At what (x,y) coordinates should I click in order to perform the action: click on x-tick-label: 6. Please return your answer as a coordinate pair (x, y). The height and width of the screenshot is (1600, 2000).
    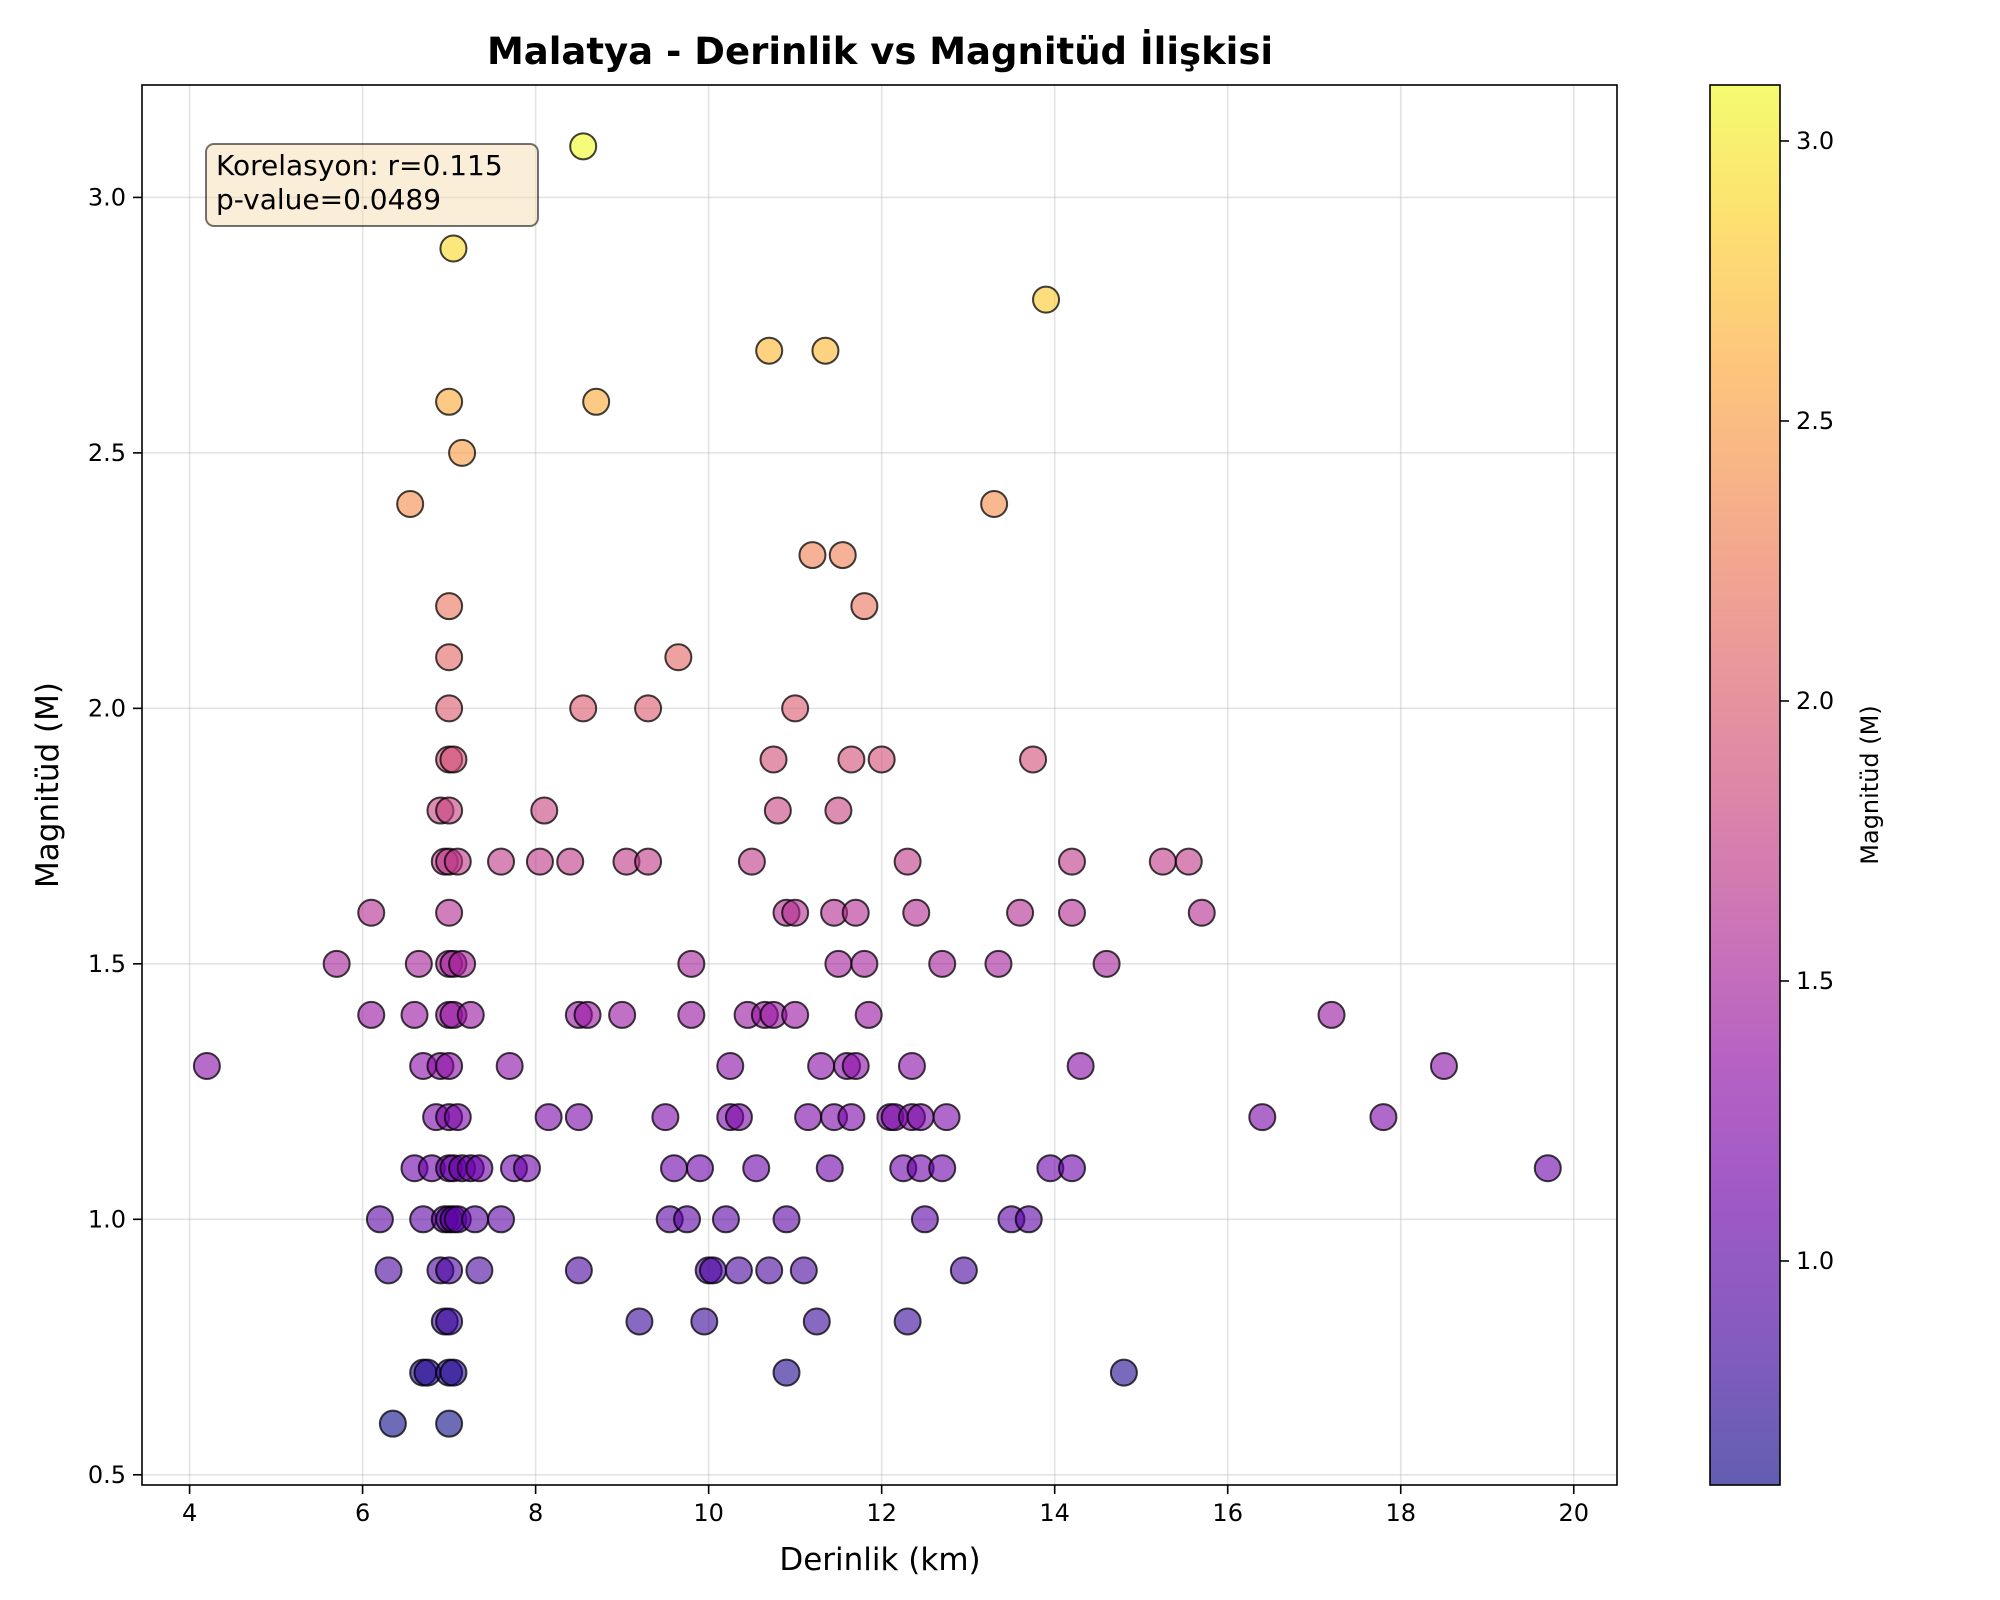
    Looking at the image, I should click on (362, 1513).